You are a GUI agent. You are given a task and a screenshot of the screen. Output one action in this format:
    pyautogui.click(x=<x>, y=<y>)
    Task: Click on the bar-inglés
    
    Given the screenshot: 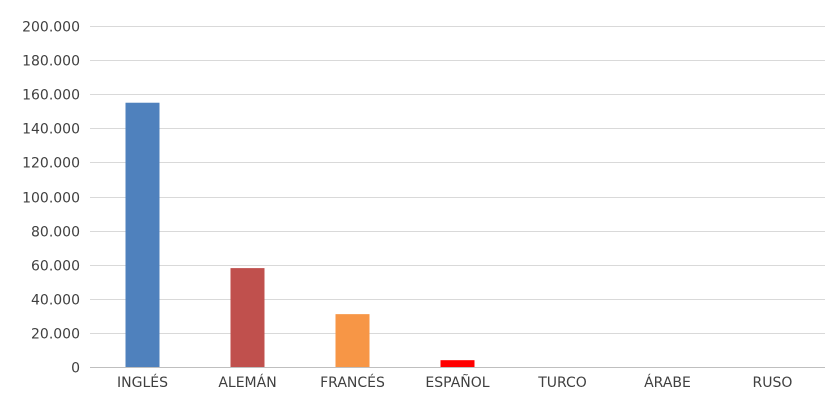 What is the action you would take?
    pyautogui.click(x=142, y=234)
    